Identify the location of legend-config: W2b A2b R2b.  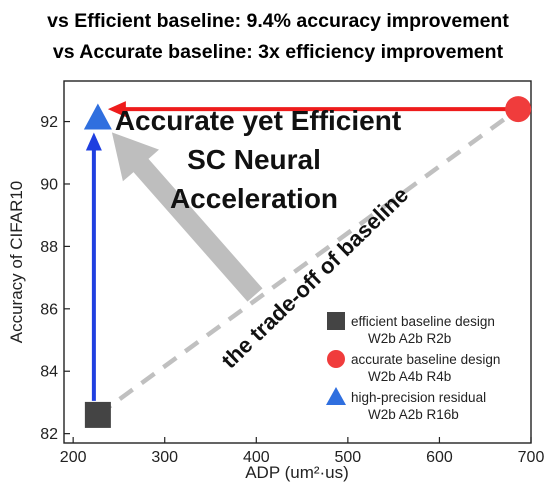
(409, 338).